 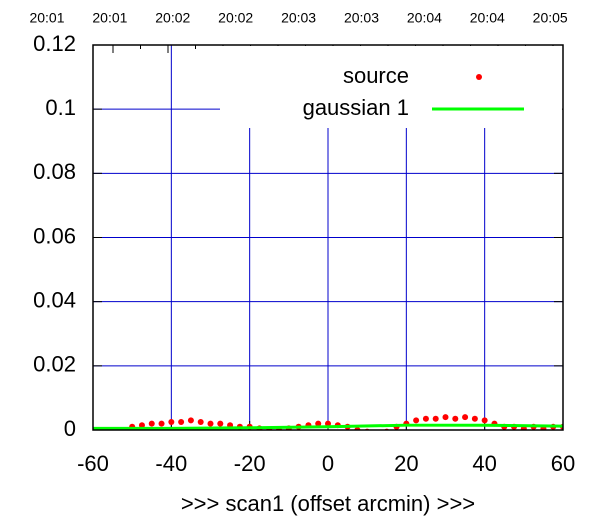 What do you see at coordinates (356, 107) in the screenshot?
I see `legend-label: gaussian 1` at bounding box center [356, 107].